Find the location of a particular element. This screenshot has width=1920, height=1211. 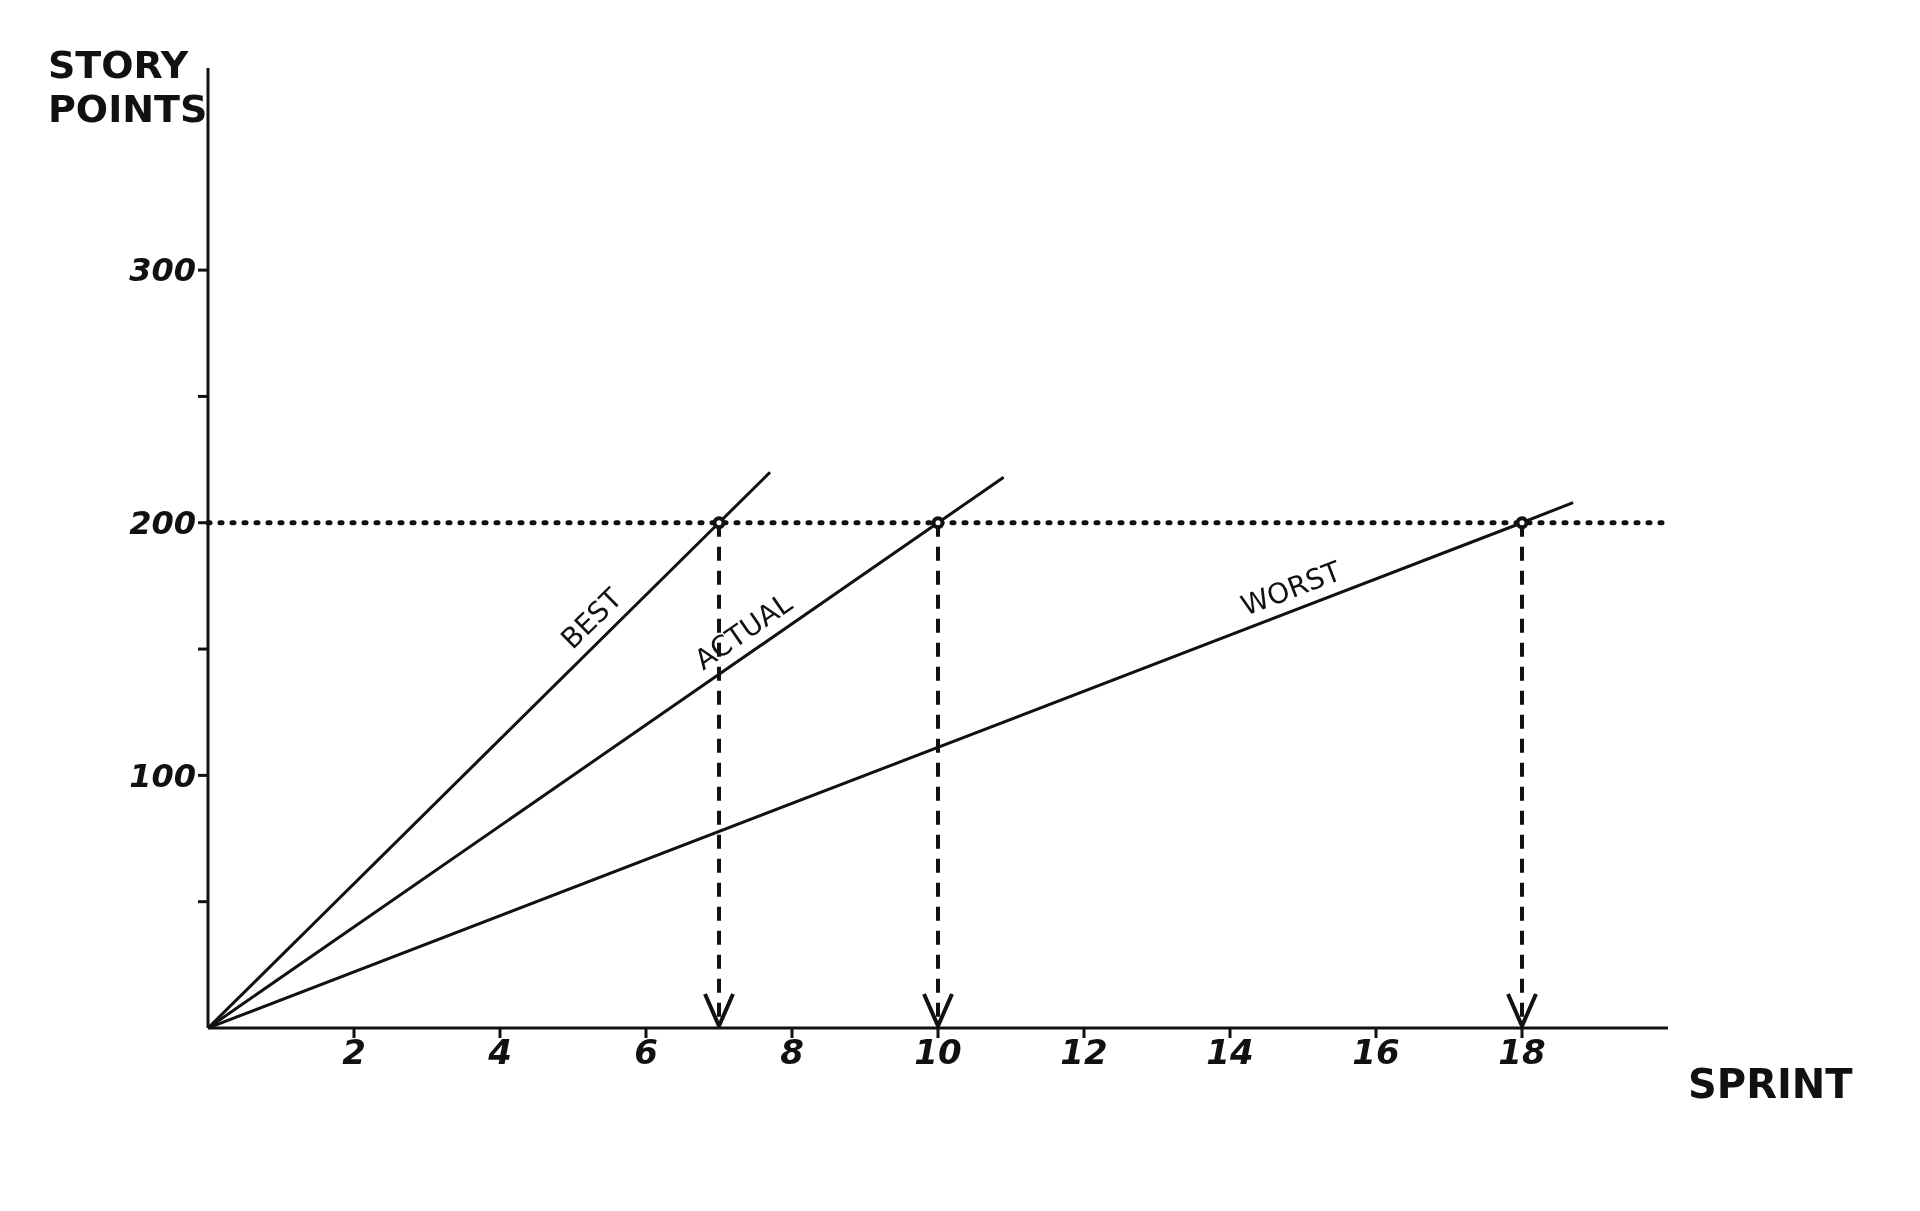

y-tick-label: 300 is located at coordinates (162, 270).